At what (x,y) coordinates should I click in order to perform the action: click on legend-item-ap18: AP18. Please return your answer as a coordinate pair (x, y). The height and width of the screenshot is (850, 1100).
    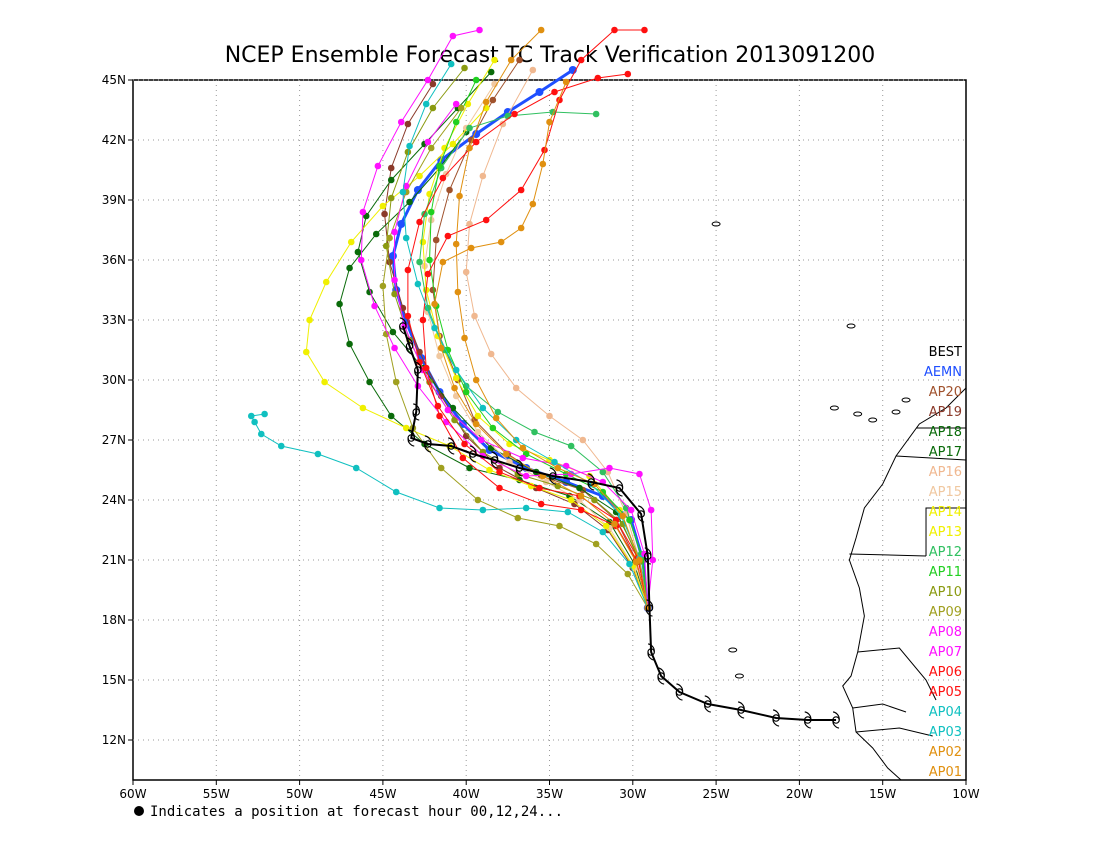
    Looking at the image, I should click on (945, 432).